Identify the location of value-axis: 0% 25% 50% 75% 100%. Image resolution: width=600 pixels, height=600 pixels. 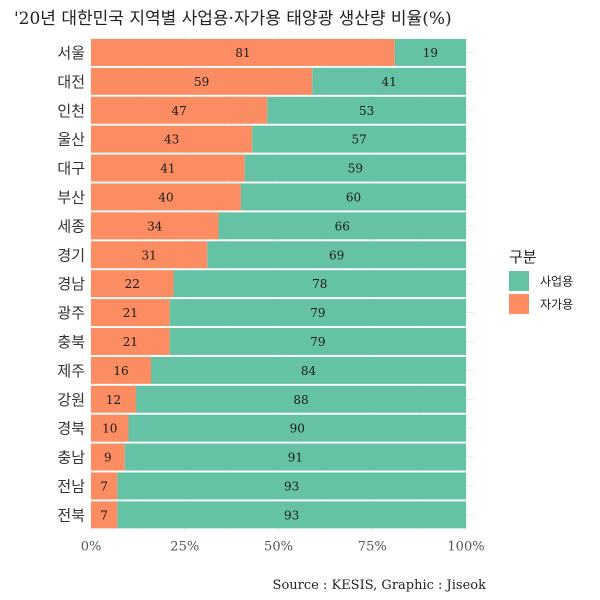
(283, 546).